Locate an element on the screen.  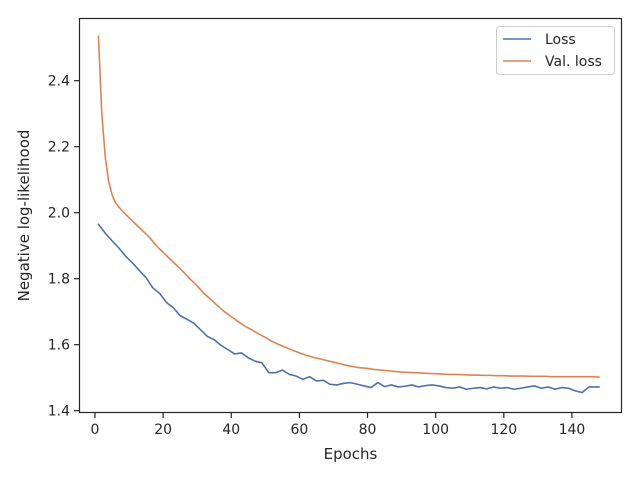
x-tick-label: 40 is located at coordinates (231, 430).